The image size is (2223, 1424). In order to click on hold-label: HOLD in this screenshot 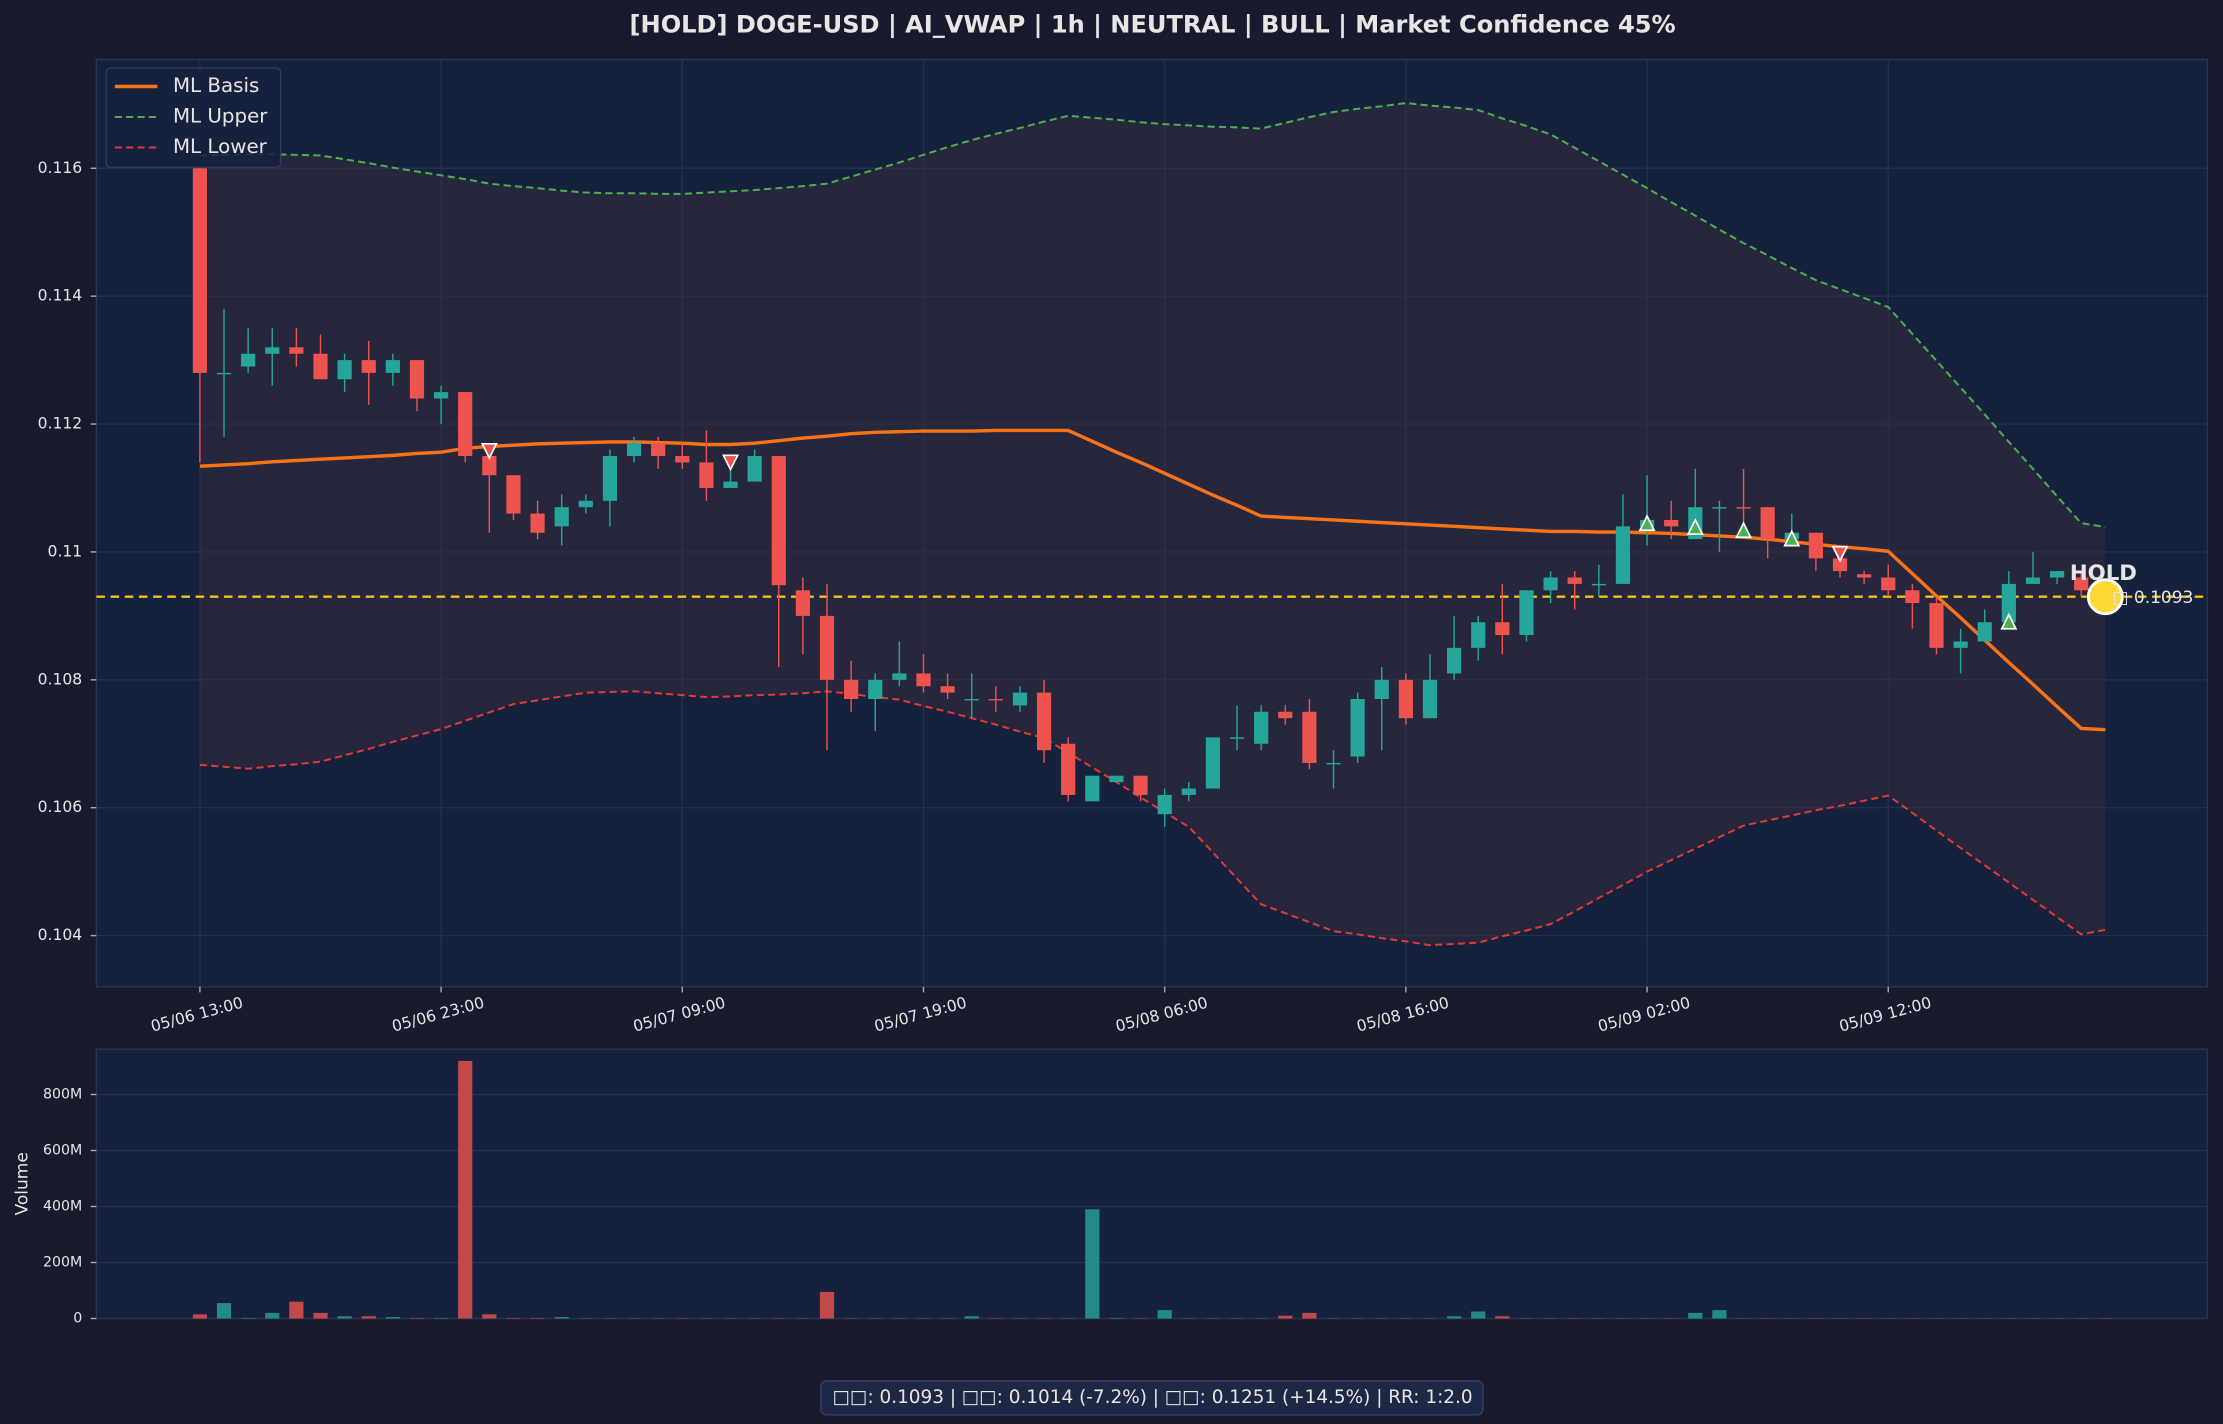, I will do `click(2103, 573)`.